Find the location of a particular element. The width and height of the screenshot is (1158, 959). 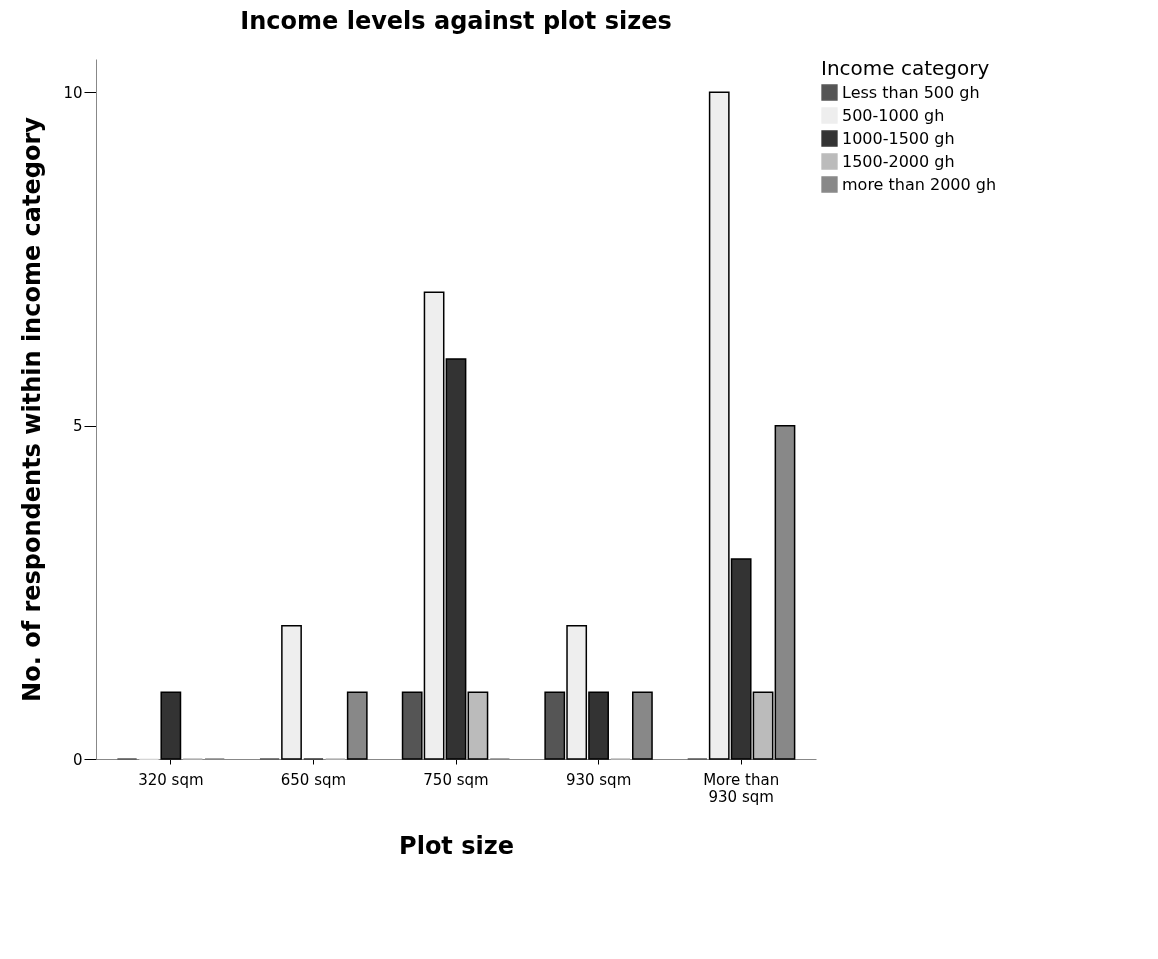

x-axis-title: Plot size is located at coordinates (456, 845).